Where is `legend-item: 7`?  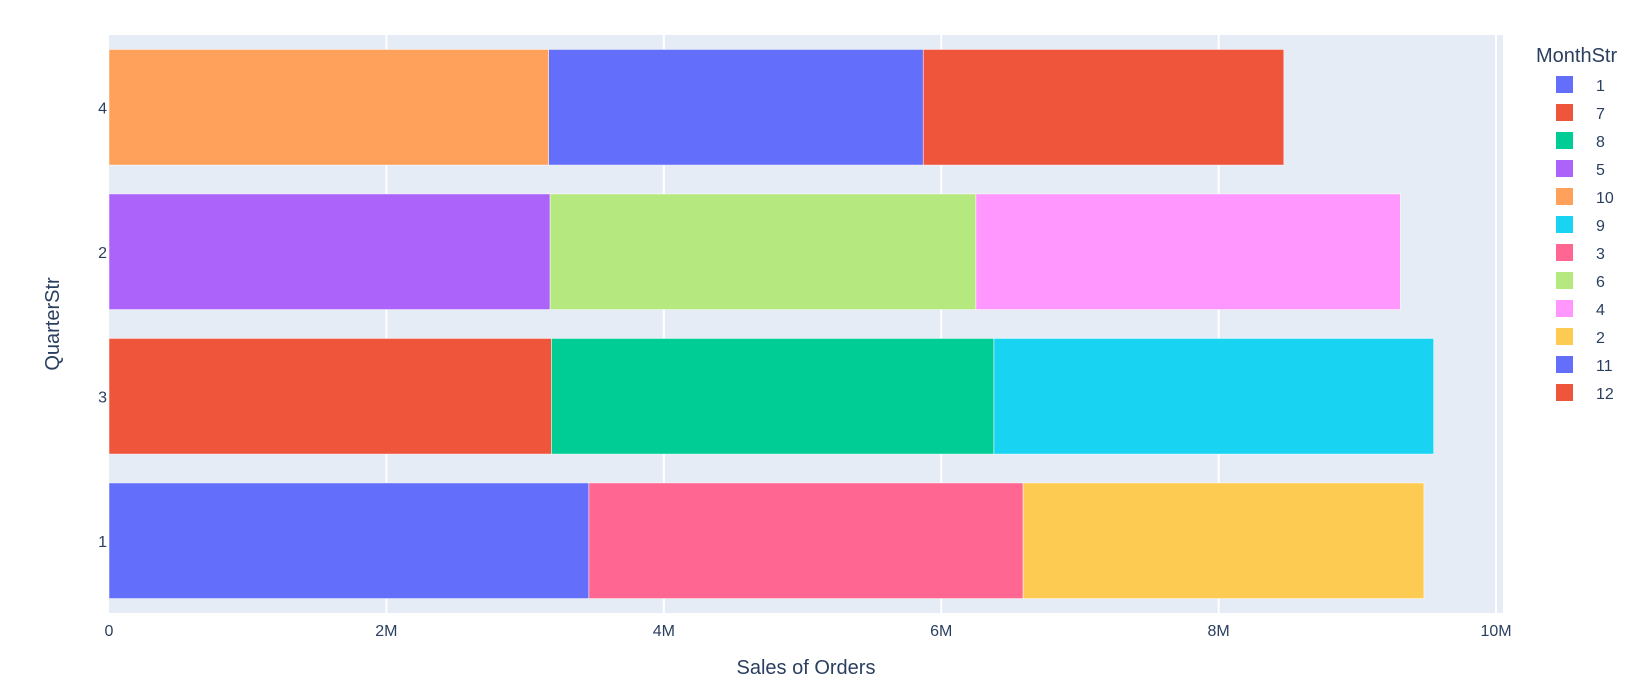
legend-item: 7 is located at coordinates (1580, 113).